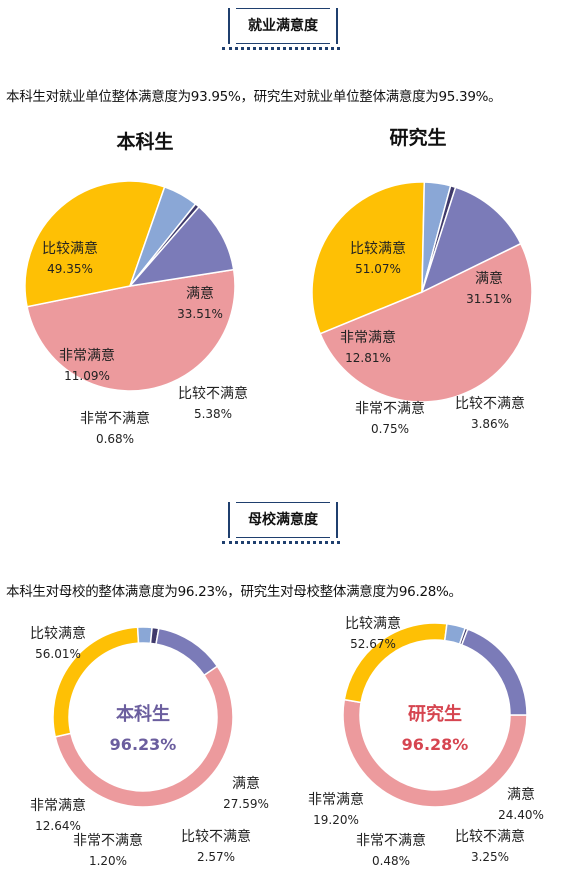  I want to click on slice-label-value: 56.01%, so click(58, 654).